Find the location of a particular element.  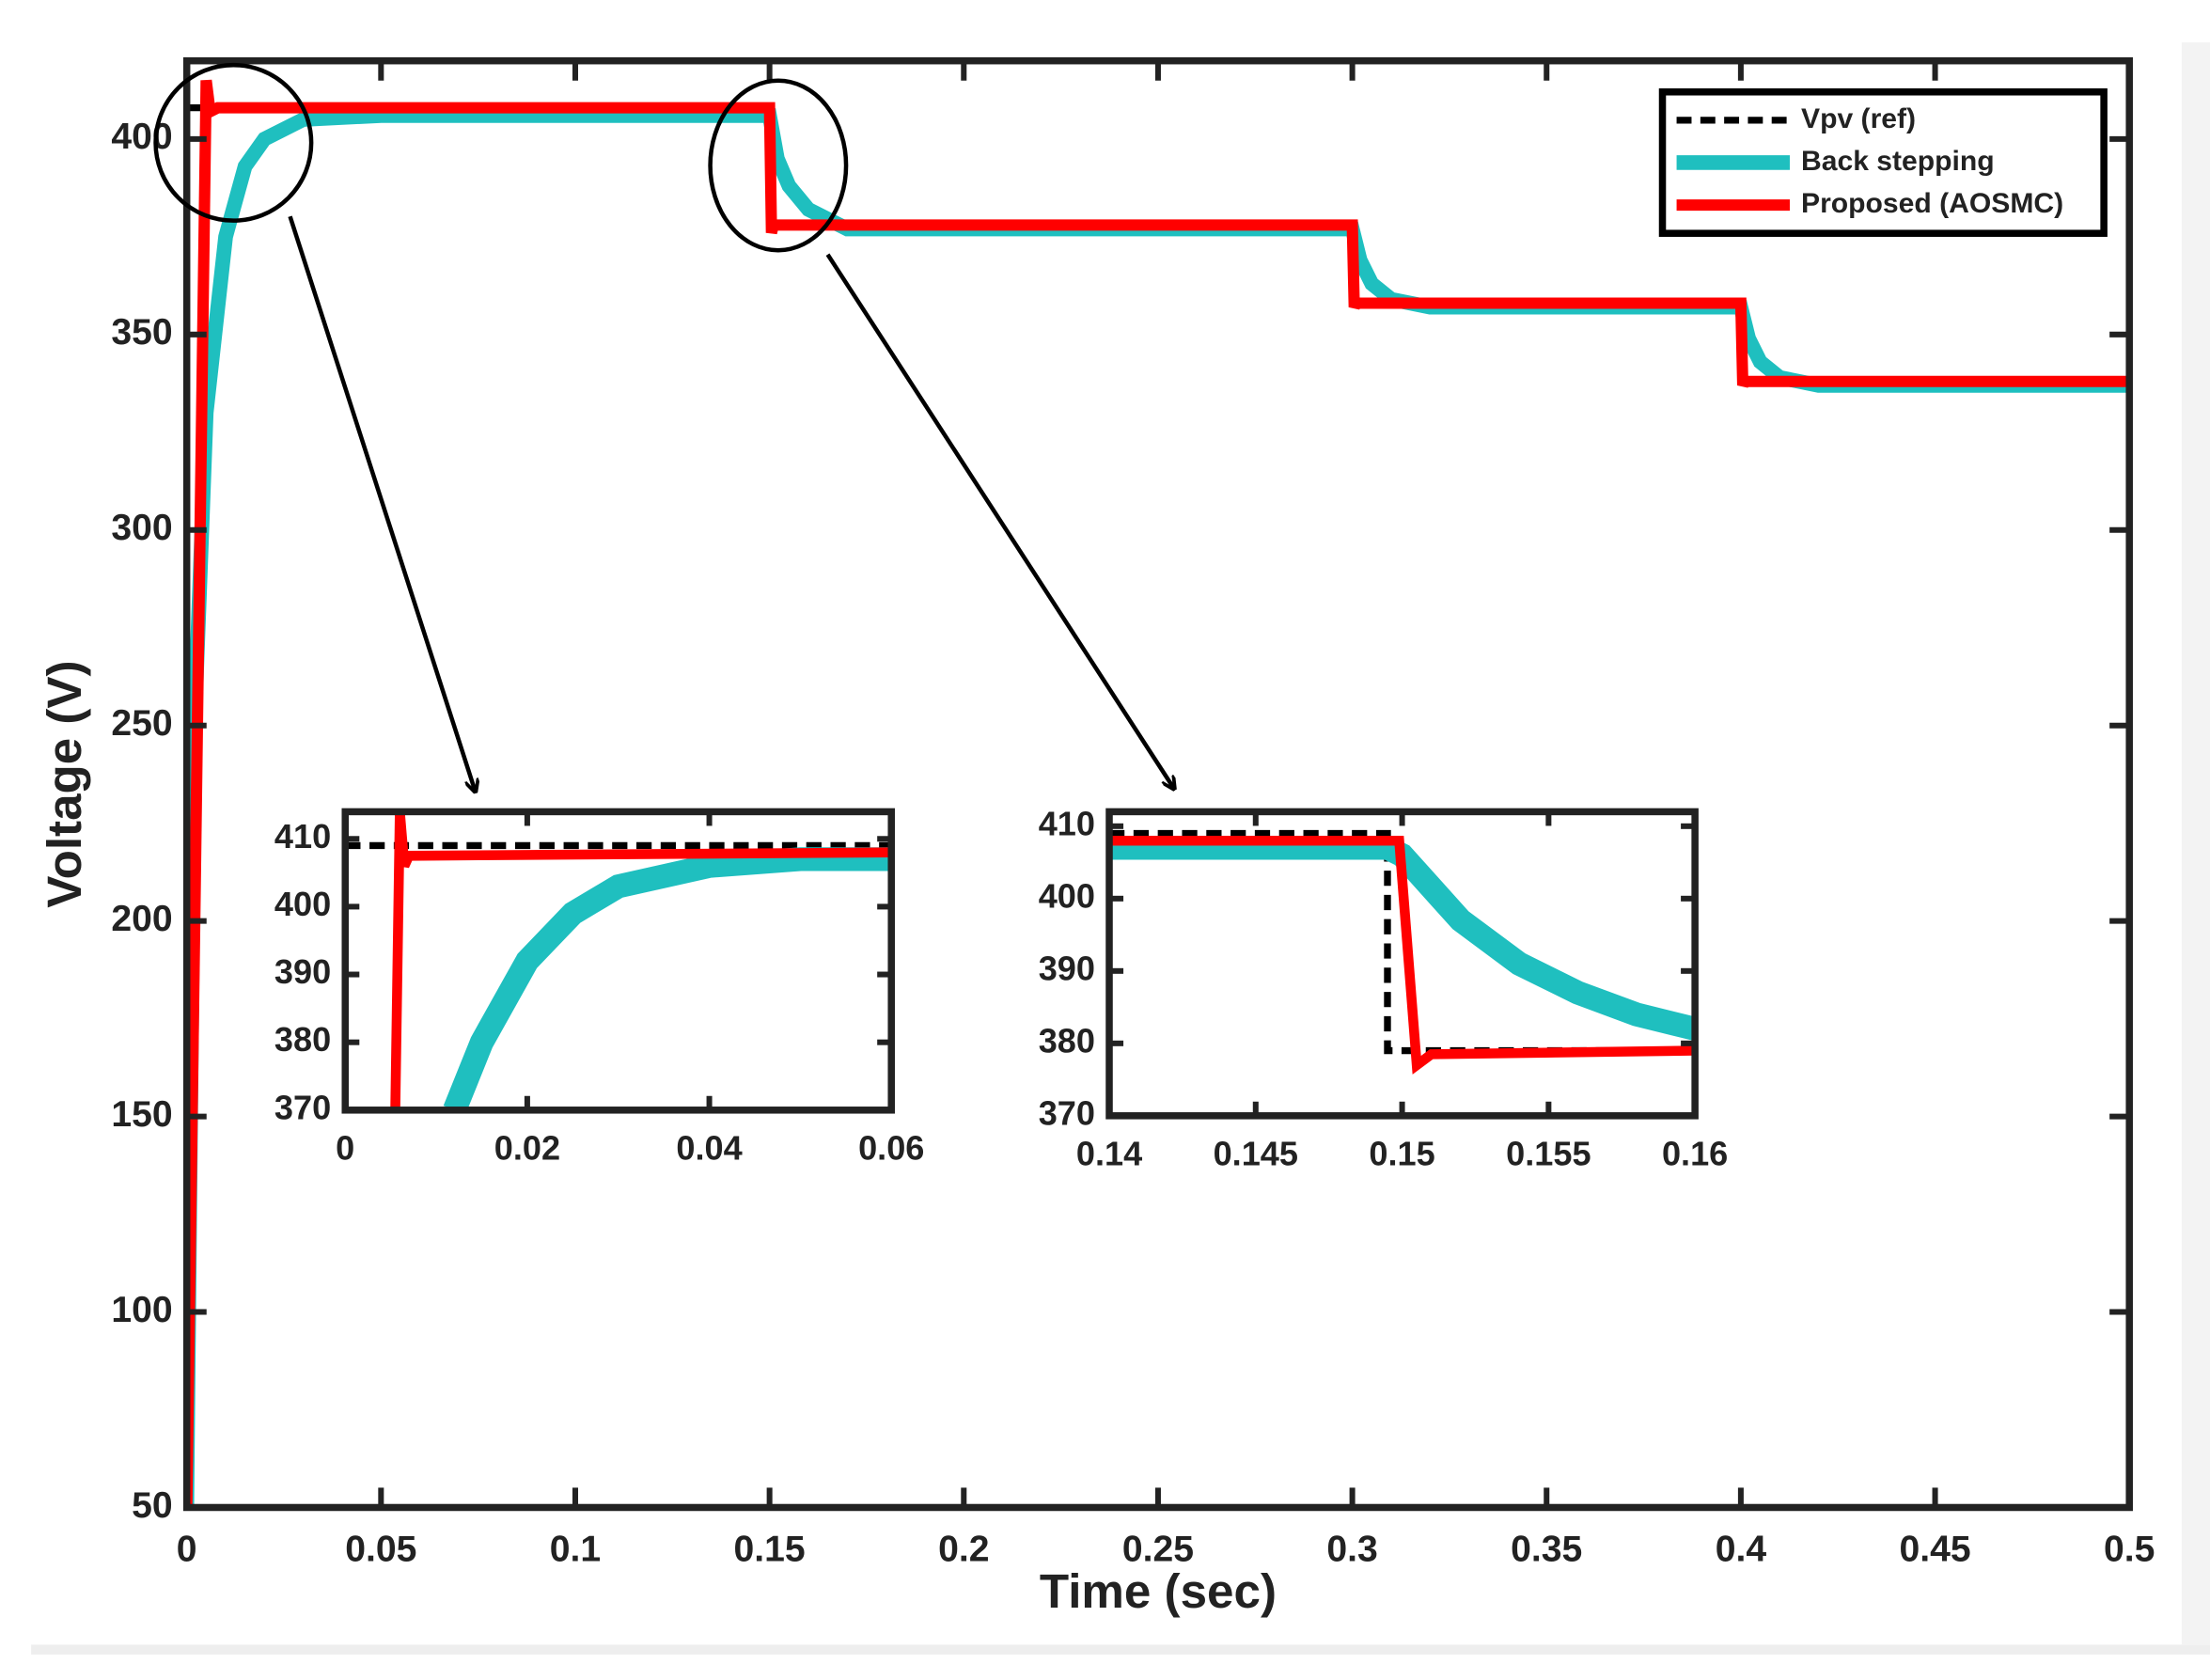

y-tick-label: 200 is located at coordinates (141, 919).